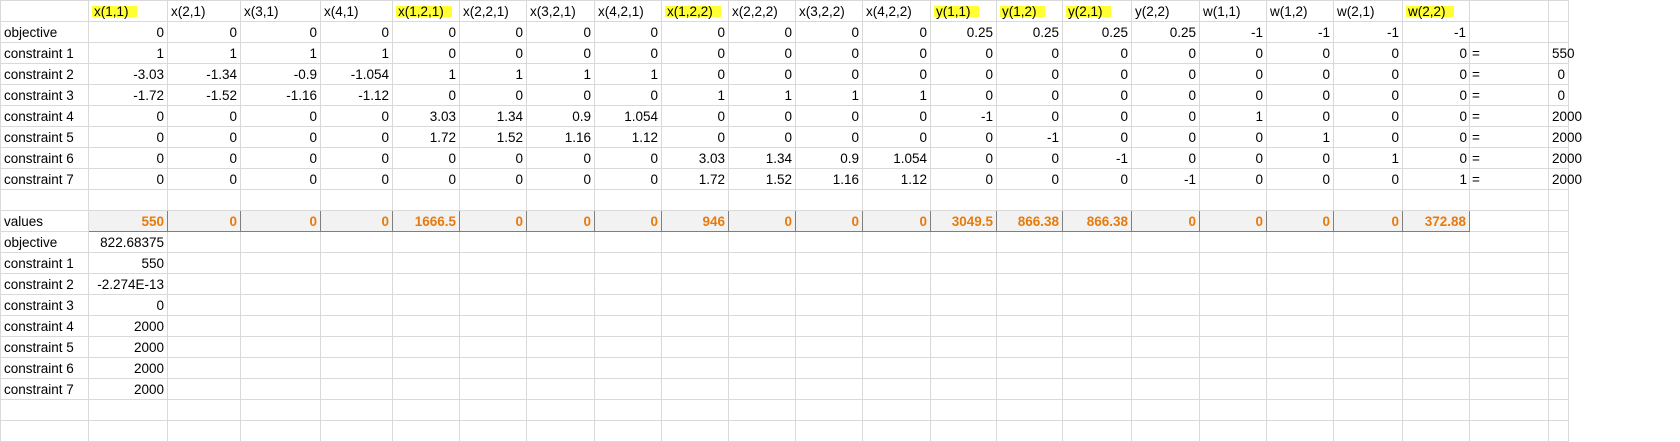  I want to click on coefficient-cell: -1.34, so click(204, 74).